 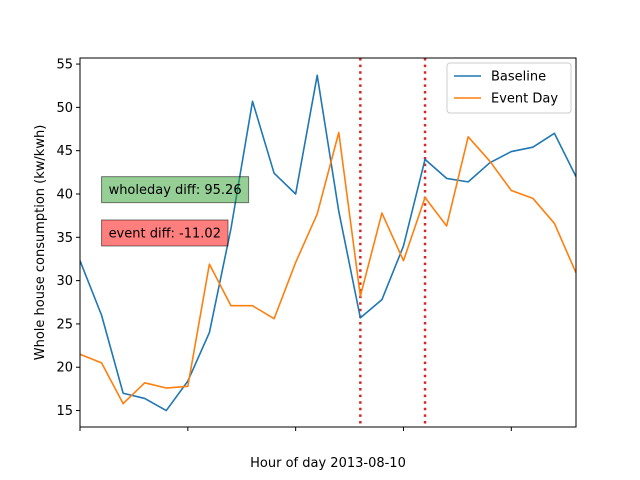 I want to click on legend: Baseline Event Day, so click(x=509, y=88).